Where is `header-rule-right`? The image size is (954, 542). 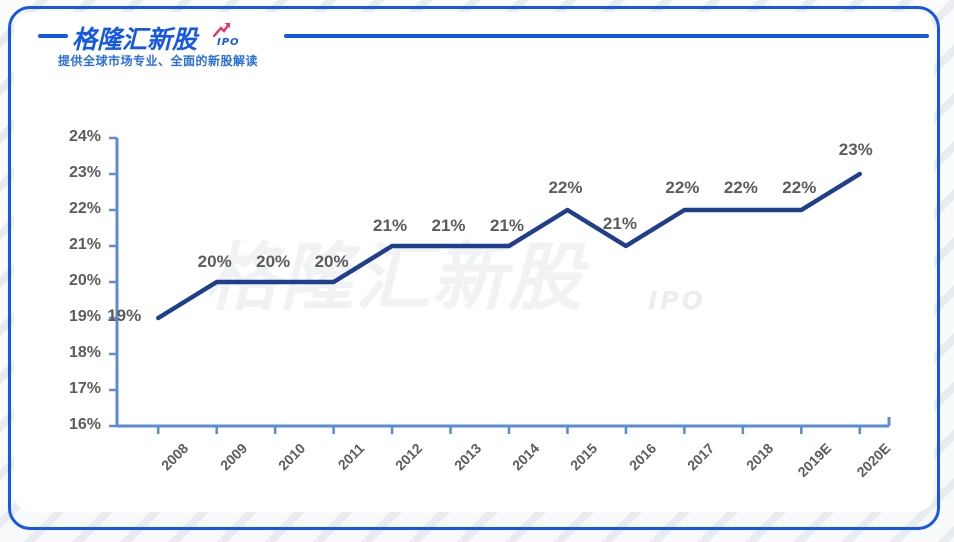 header-rule-right is located at coordinates (606, 36).